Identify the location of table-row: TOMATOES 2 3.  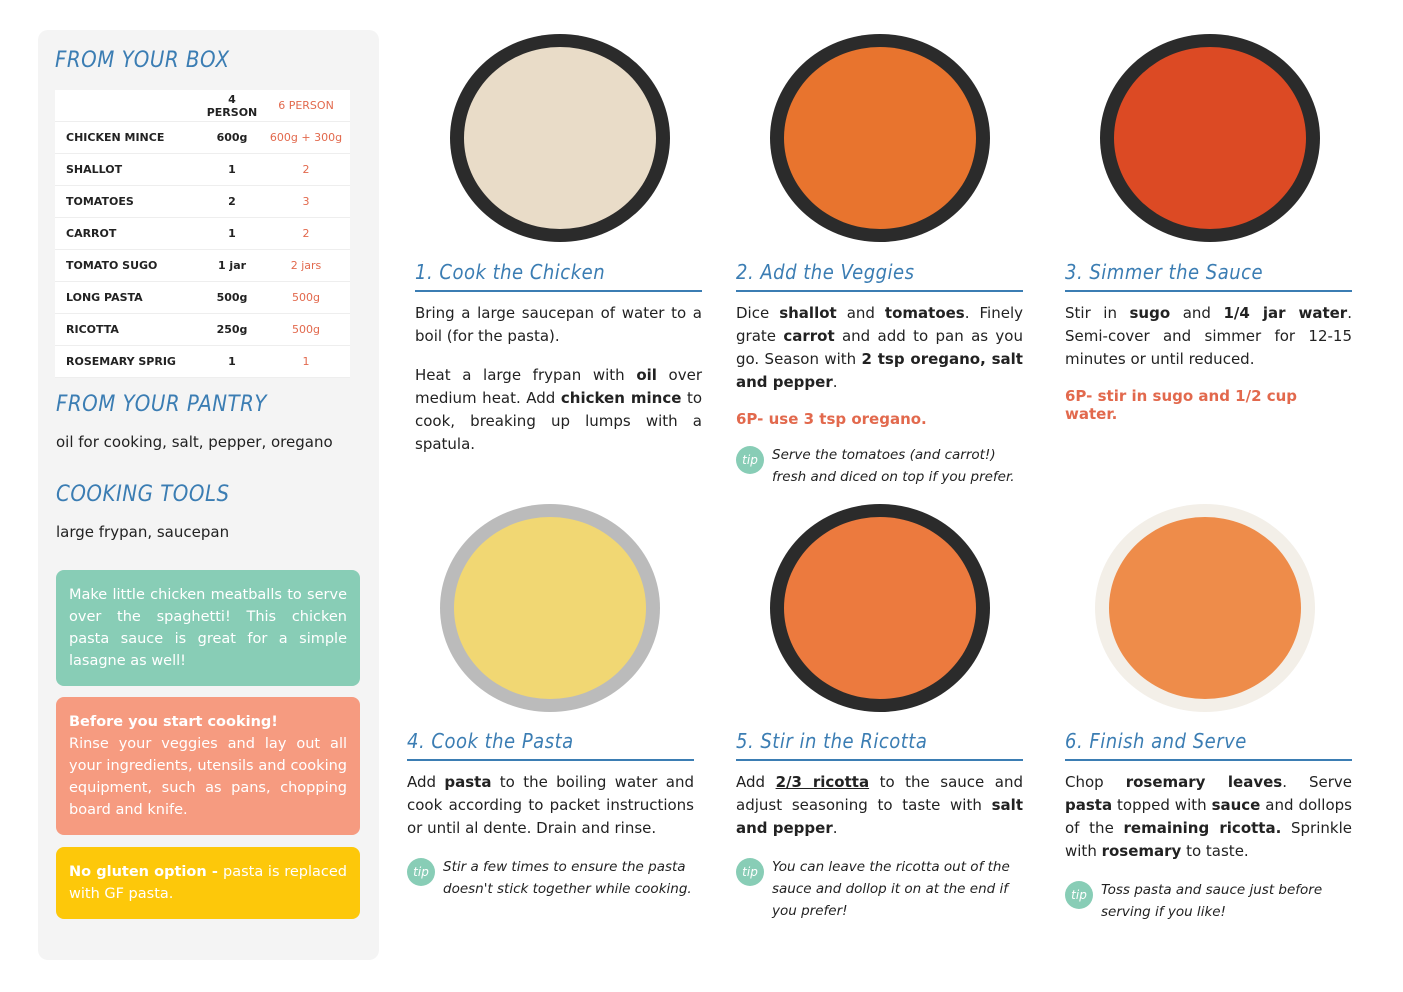
(202, 201).